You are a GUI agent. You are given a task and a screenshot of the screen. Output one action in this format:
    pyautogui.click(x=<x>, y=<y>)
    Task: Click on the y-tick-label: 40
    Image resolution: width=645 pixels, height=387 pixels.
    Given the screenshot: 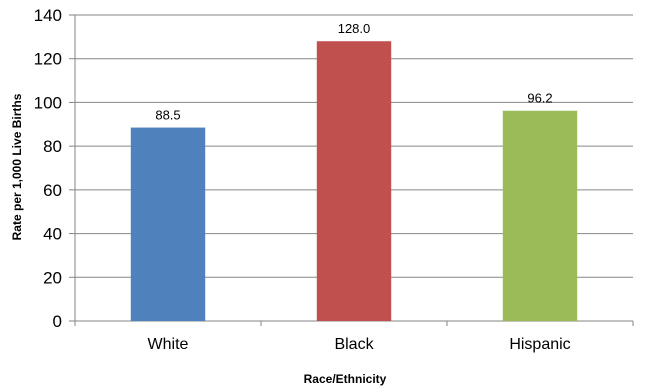 What is the action you would take?
    pyautogui.click(x=52, y=234)
    